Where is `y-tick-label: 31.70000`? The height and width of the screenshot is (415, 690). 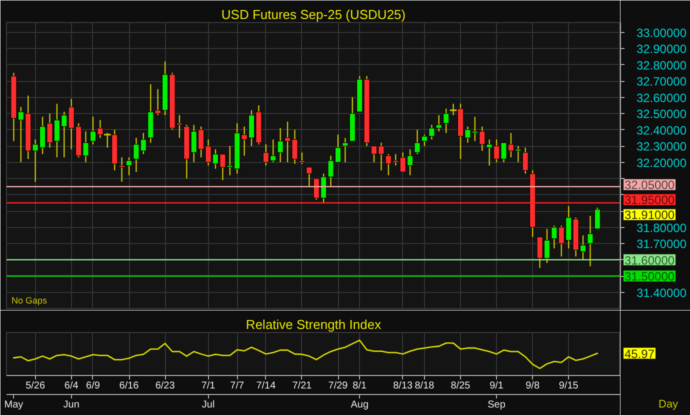 y-tick-label: 31.70000 is located at coordinates (661, 244).